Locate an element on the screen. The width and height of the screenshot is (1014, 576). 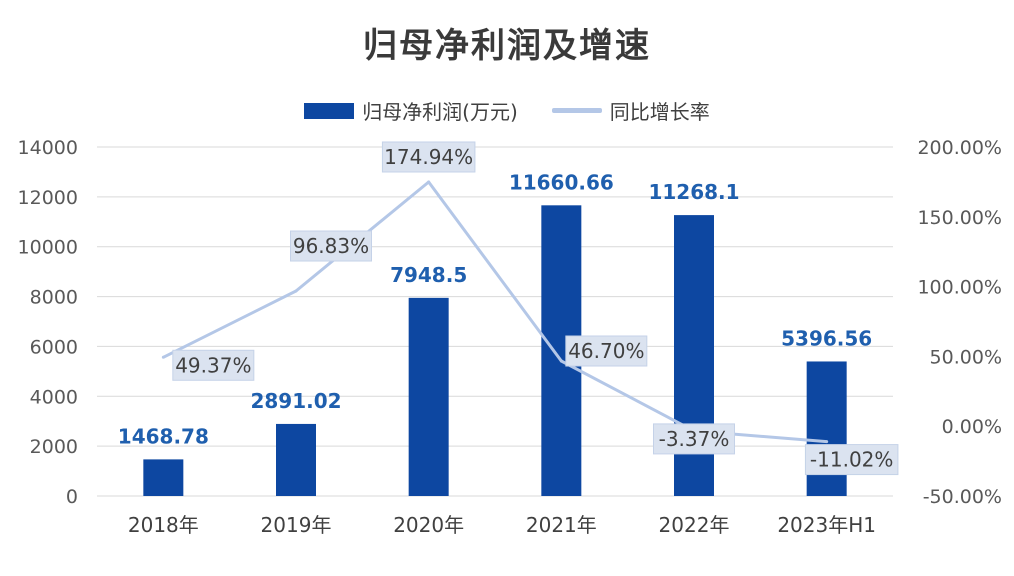
bar-value-label: 2891.02 is located at coordinates (295, 401).